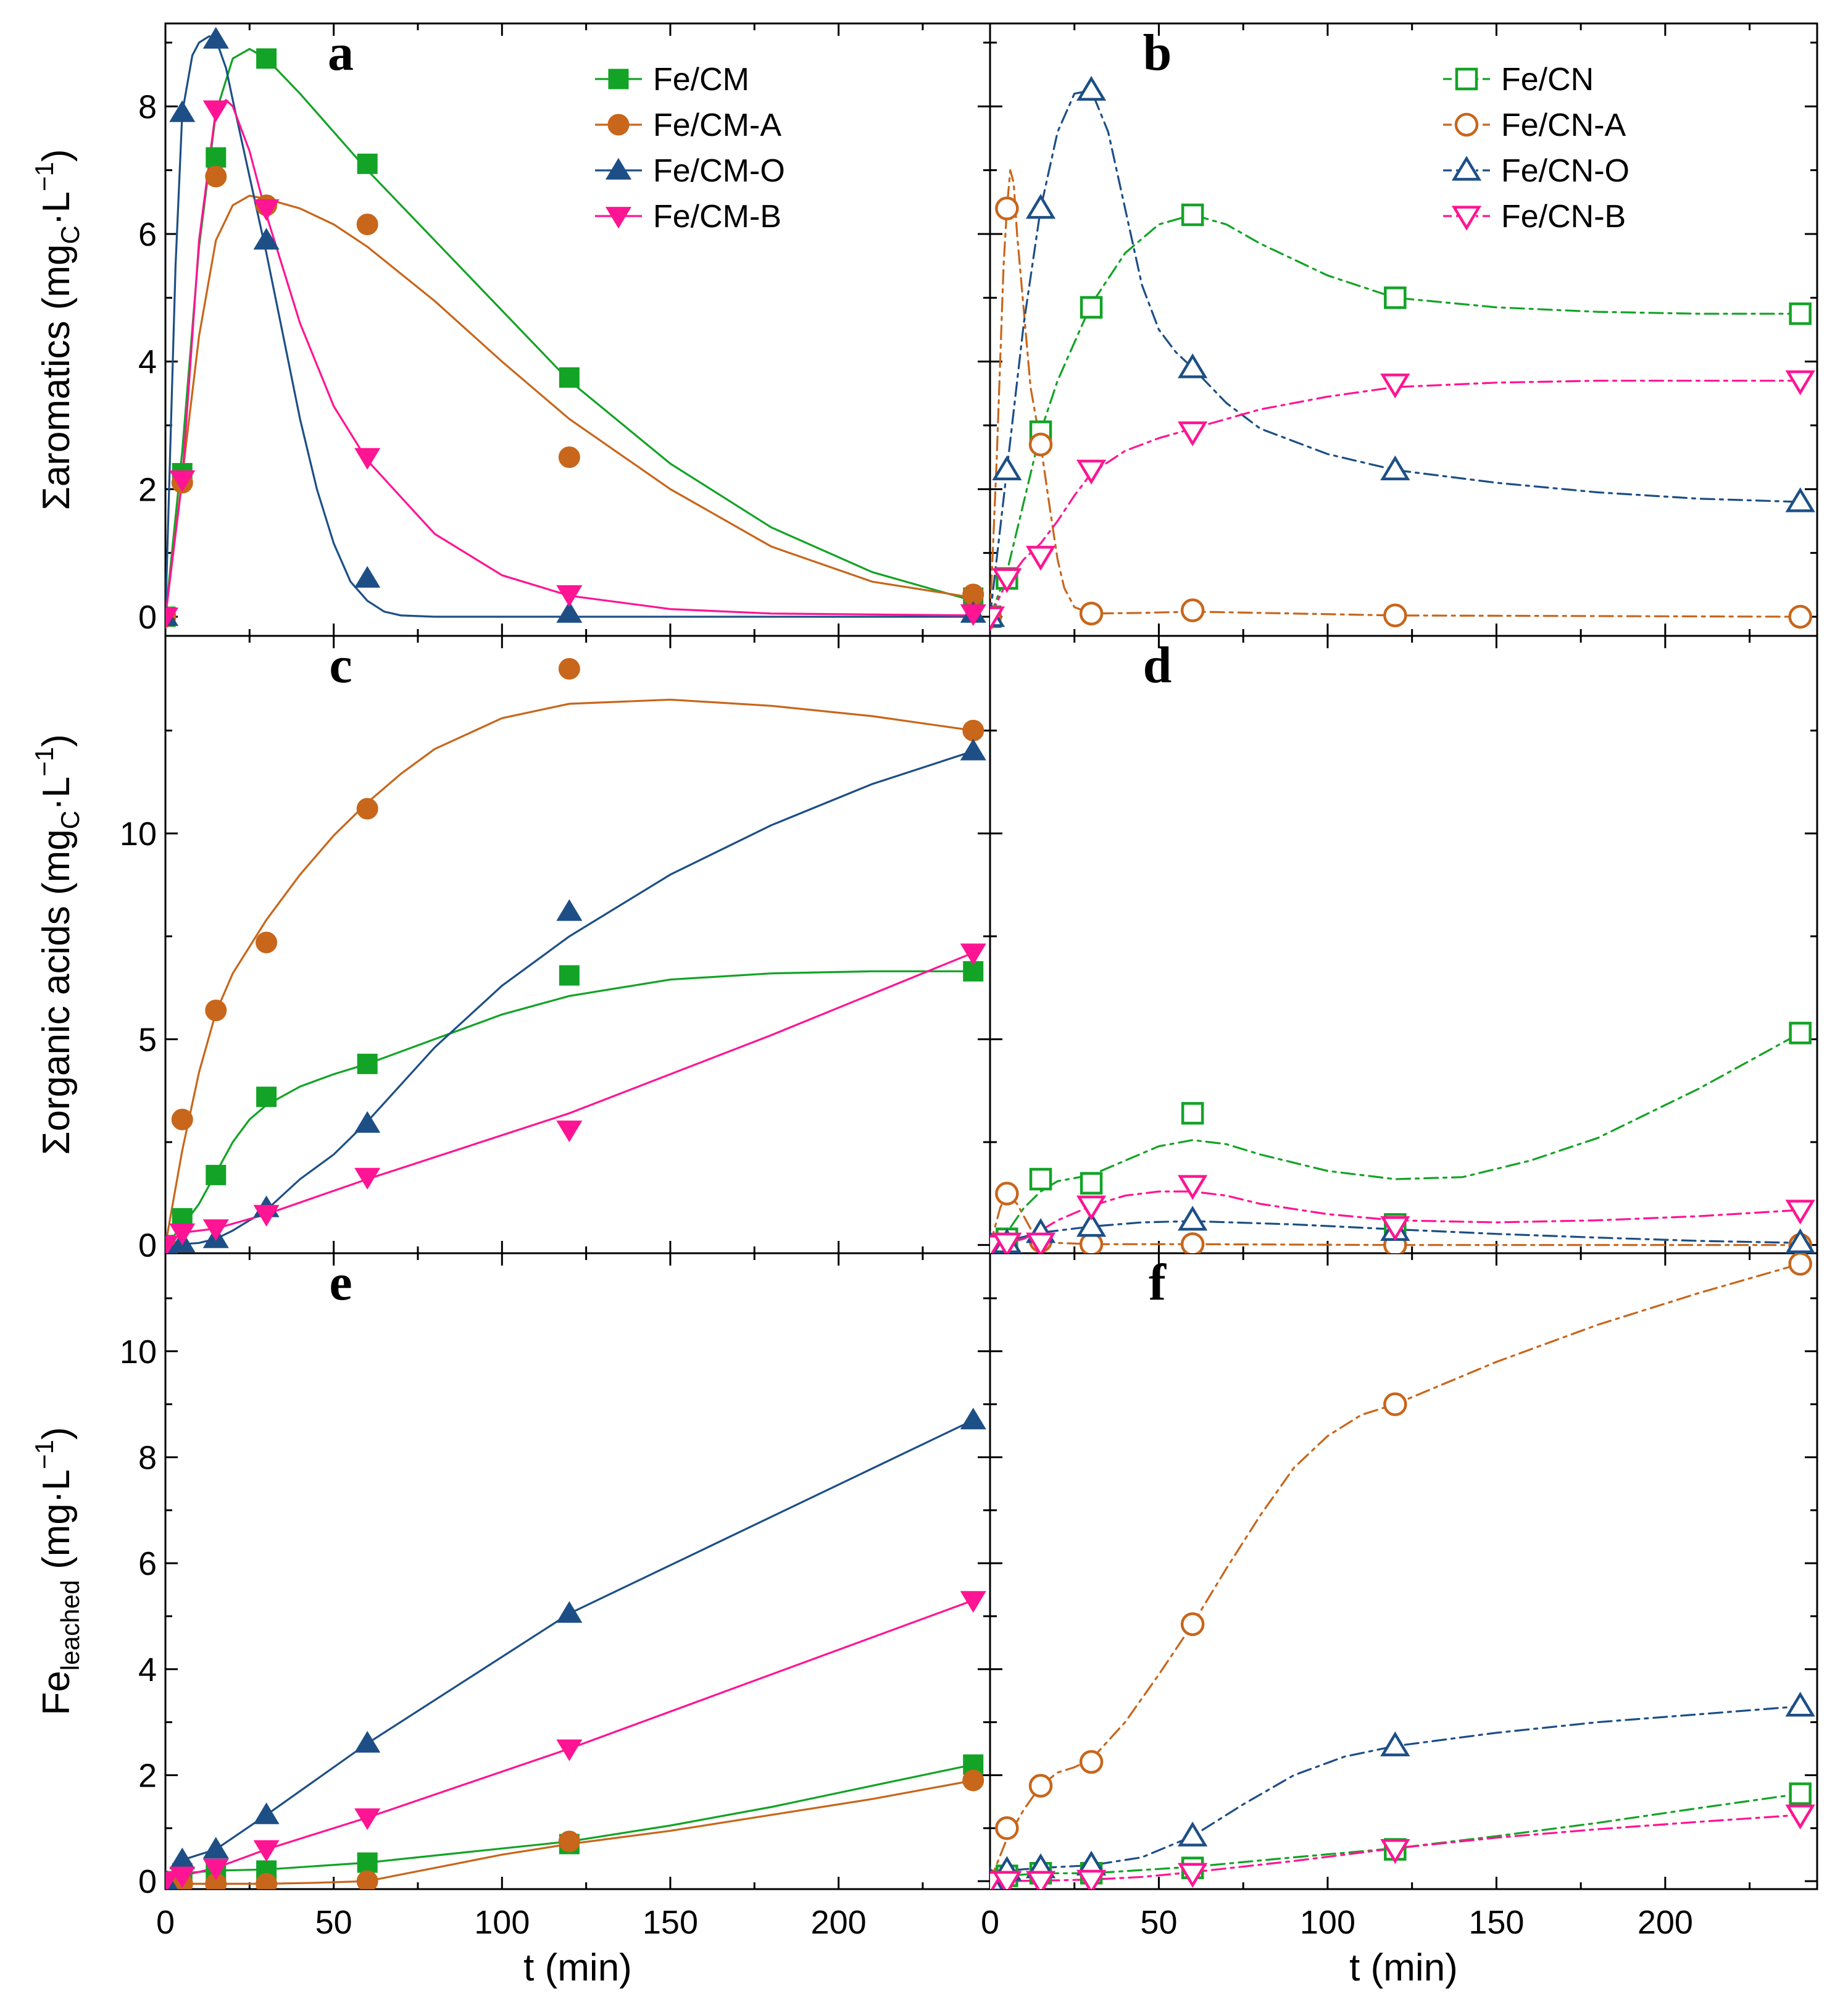 This screenshot has height=1999, width=1848. Describe the element at coordinates (1563, 217) in the screenshot. I see `legend-fe-cn-b-label: Fe/CN-B` at that location.